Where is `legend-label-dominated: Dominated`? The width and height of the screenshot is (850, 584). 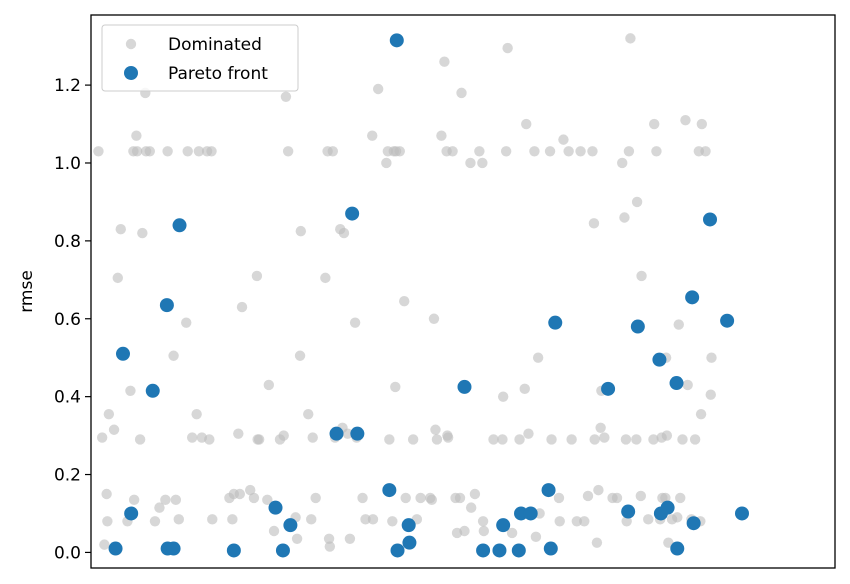 legend-label-dominated: Dominated is located at coordinates (215, 45).